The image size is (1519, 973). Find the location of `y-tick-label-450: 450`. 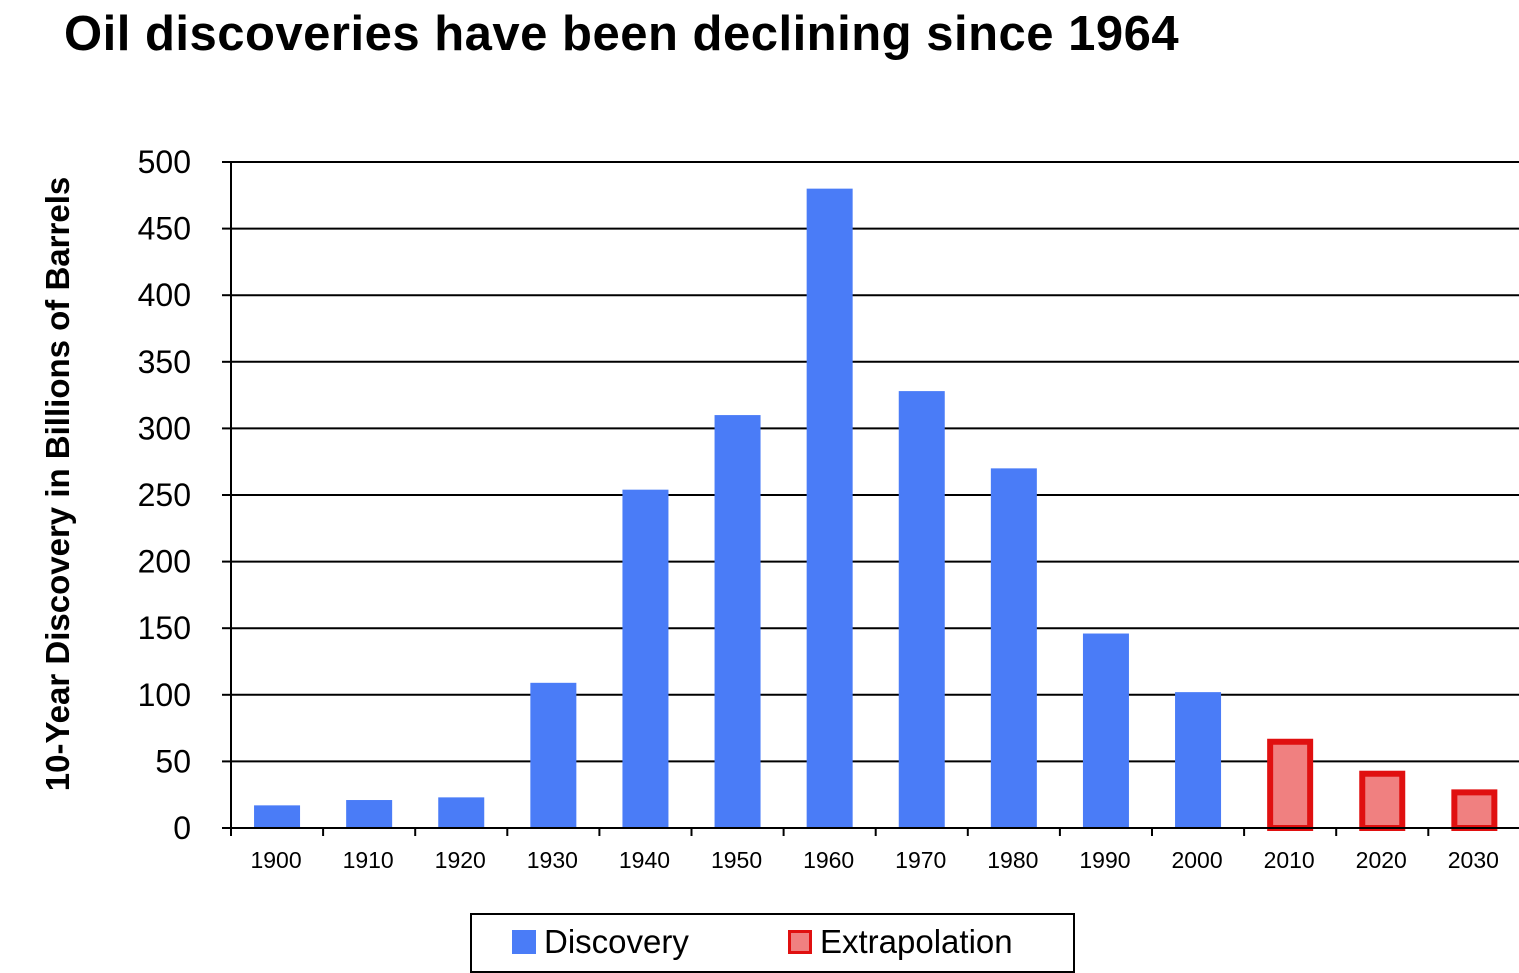

y-tick-label-450: 450 is located at coordinates (164, 229).